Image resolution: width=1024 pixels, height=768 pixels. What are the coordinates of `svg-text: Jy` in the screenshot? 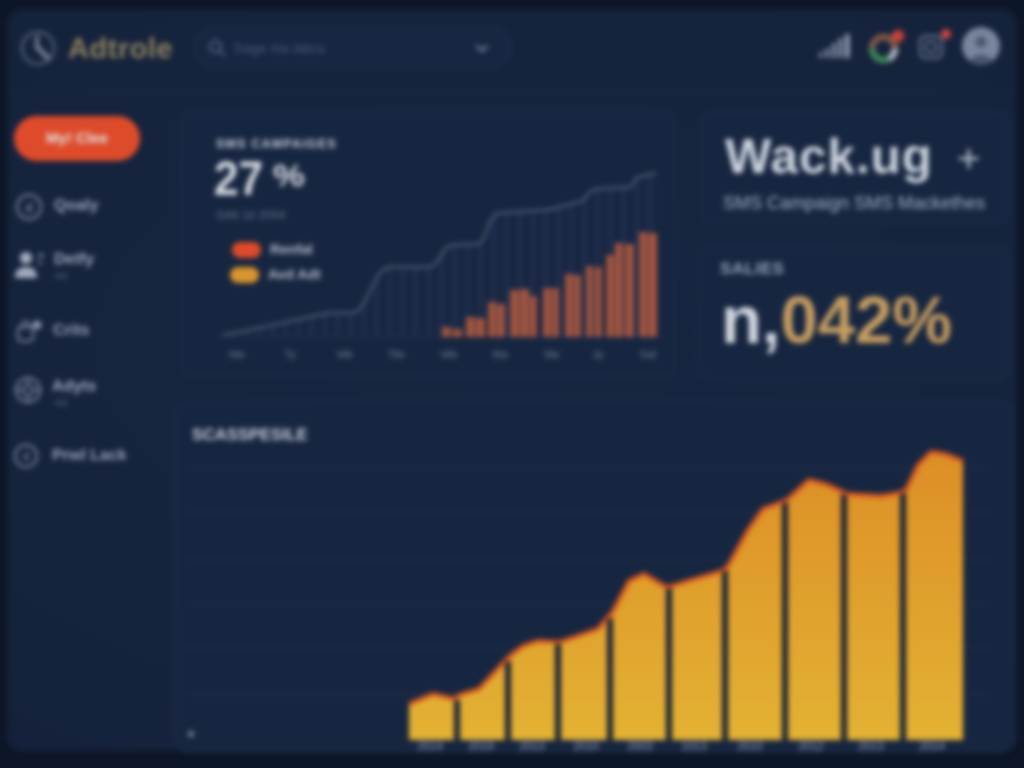 It's located at (599, 355).